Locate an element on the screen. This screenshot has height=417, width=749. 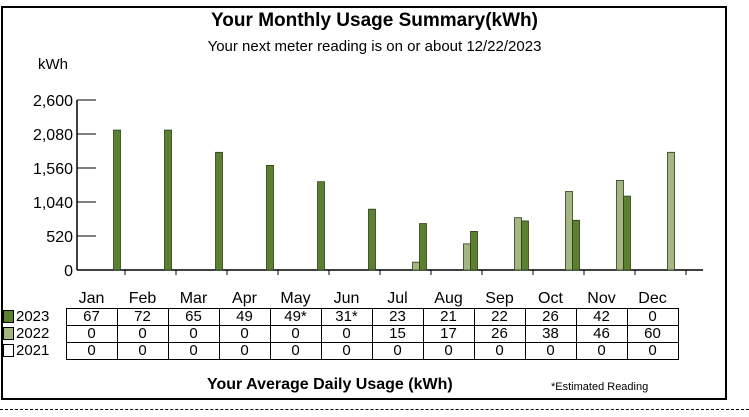
year-legend-cell: 2023 is located at coordinates (33, 317).